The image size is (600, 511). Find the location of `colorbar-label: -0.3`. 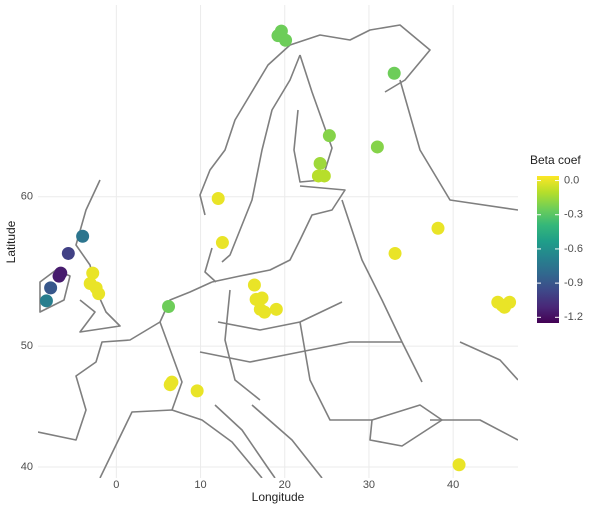

colorbar-label: -0.3 is located at coordinates (573, 215).